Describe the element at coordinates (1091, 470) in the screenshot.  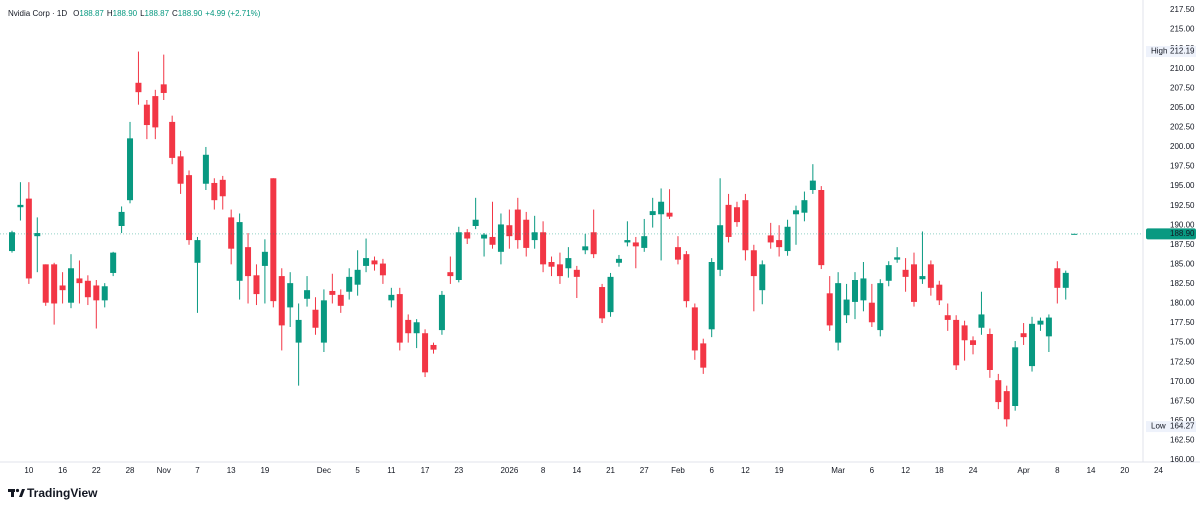
I see `x-tick-label: 14` at that location.